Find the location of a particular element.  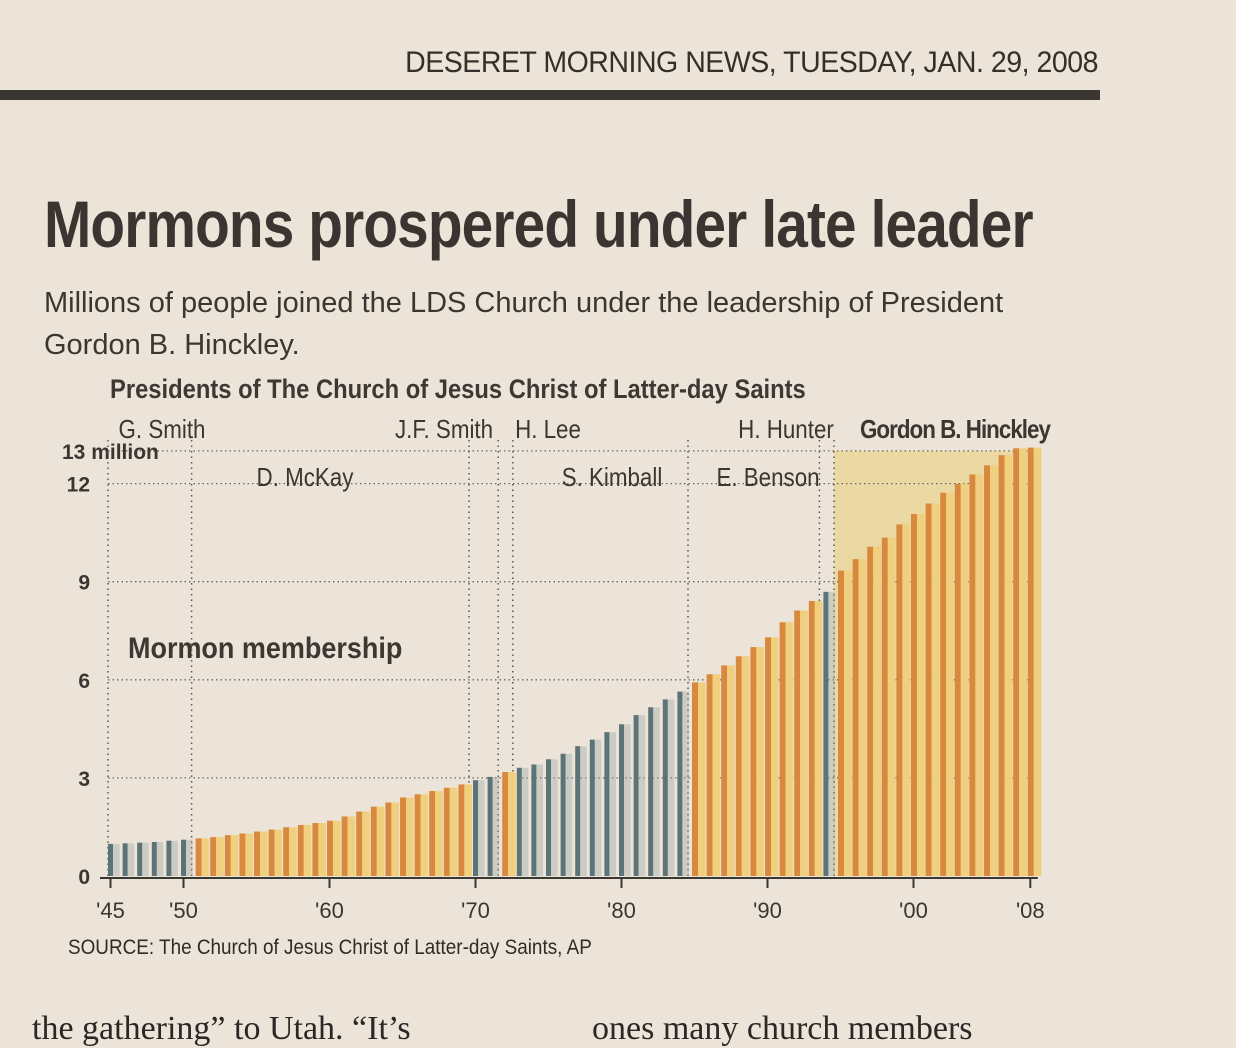

bar-2001 is located at coordinates (928, 689).